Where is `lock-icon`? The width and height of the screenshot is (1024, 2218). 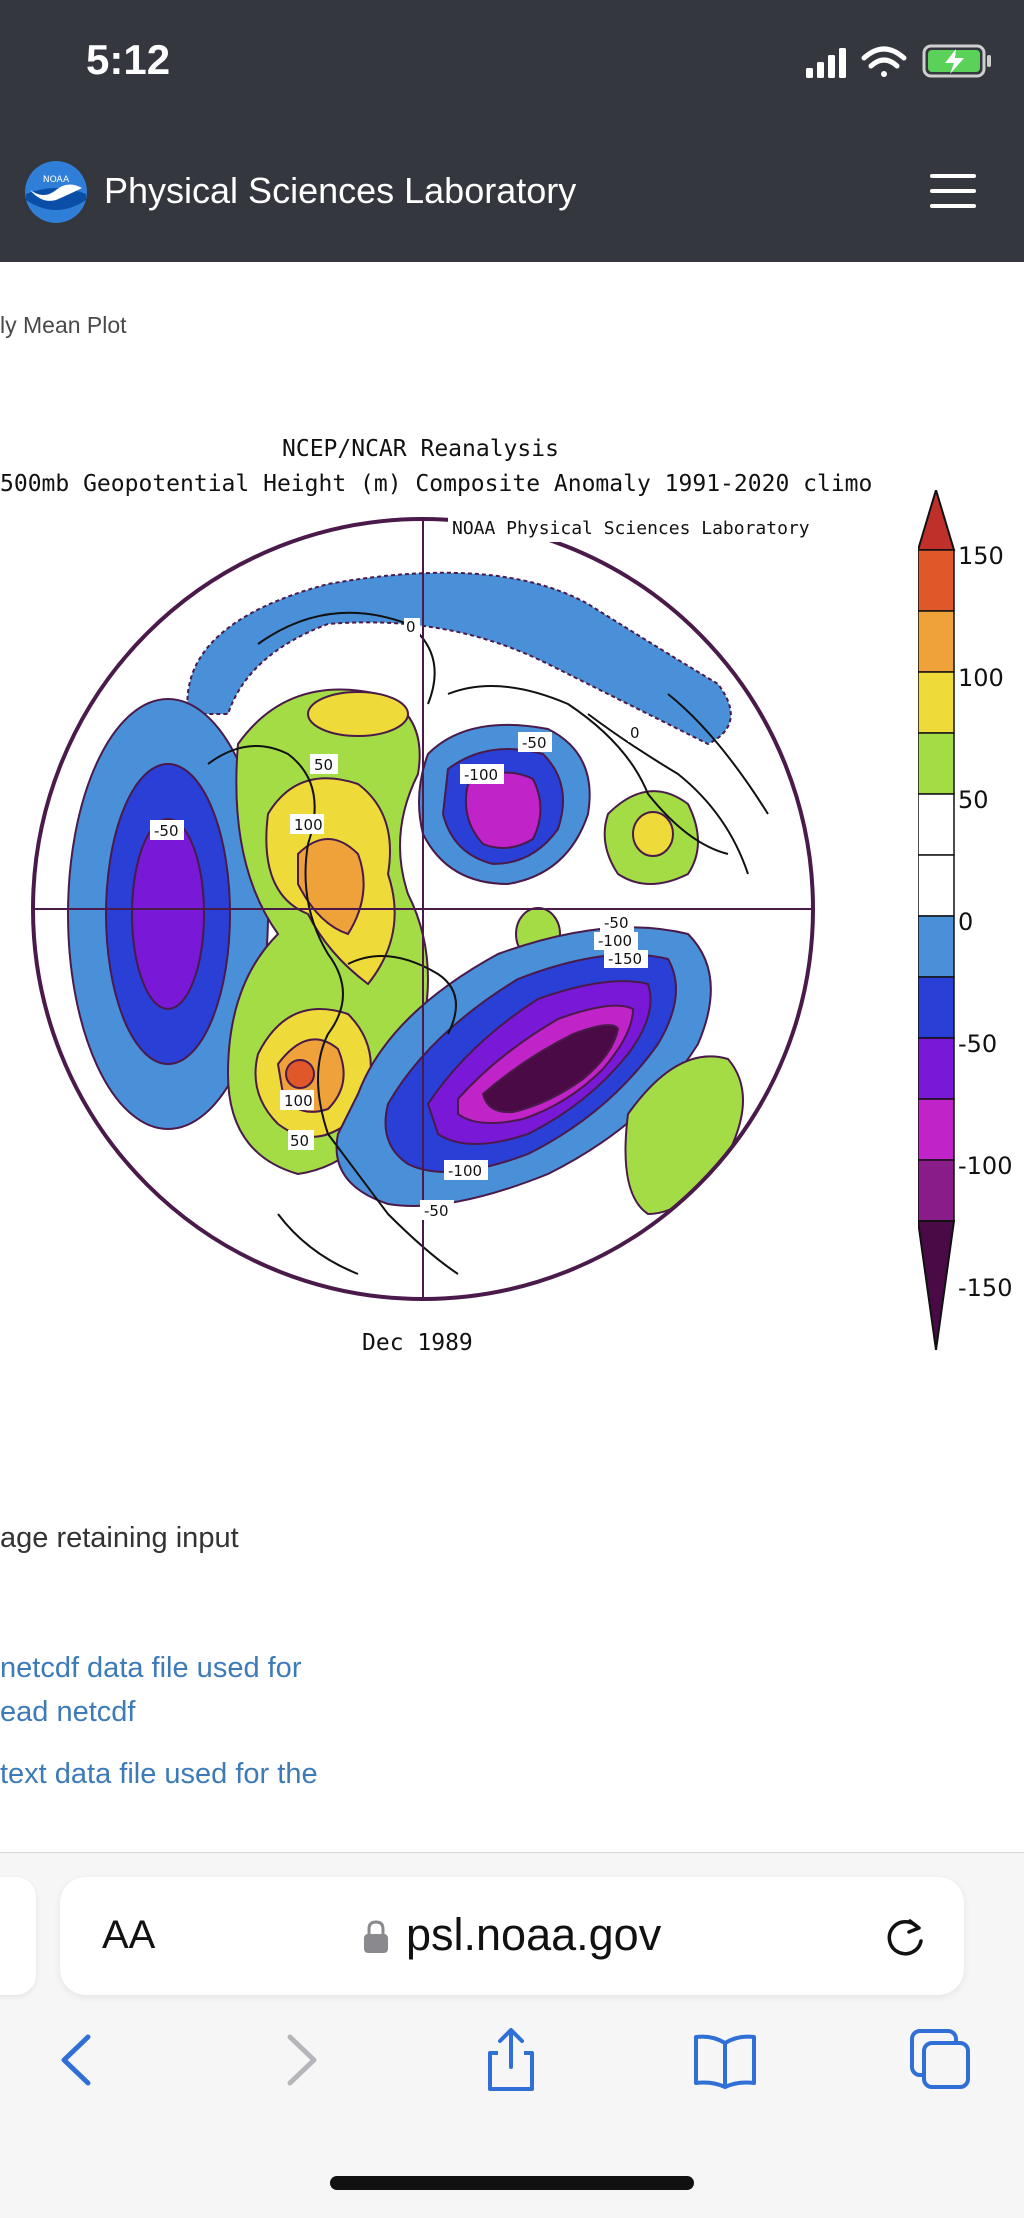 lock-icon is located at coordinates (376, 1936).